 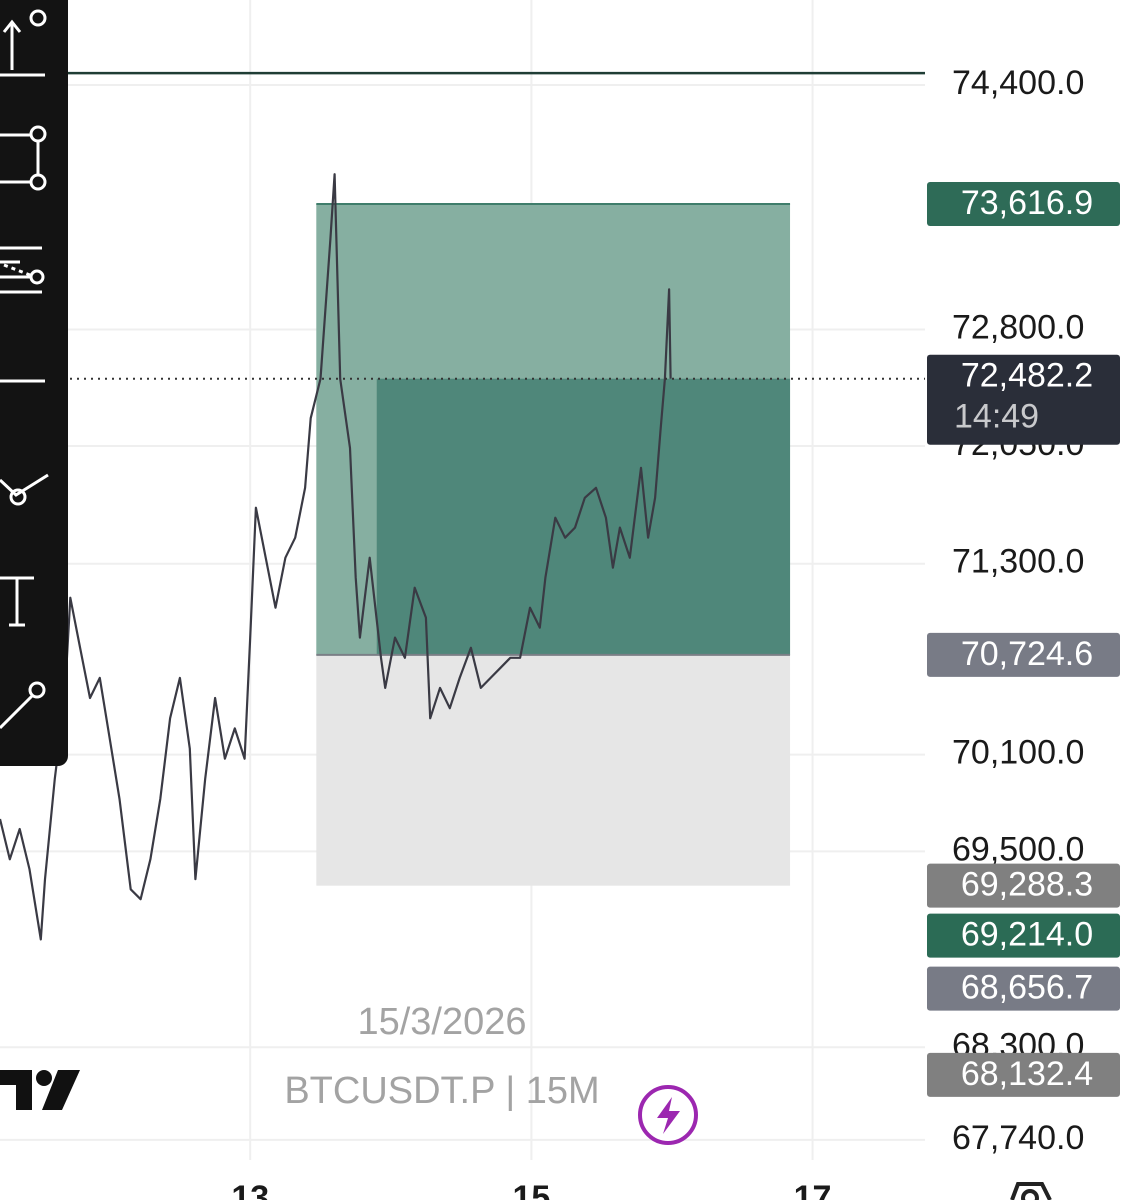 What do you see at coordinates (1018, 327) in the screenshot?
I see `y-tick-label: 72,800.0` at bounding box center [1018, 327].